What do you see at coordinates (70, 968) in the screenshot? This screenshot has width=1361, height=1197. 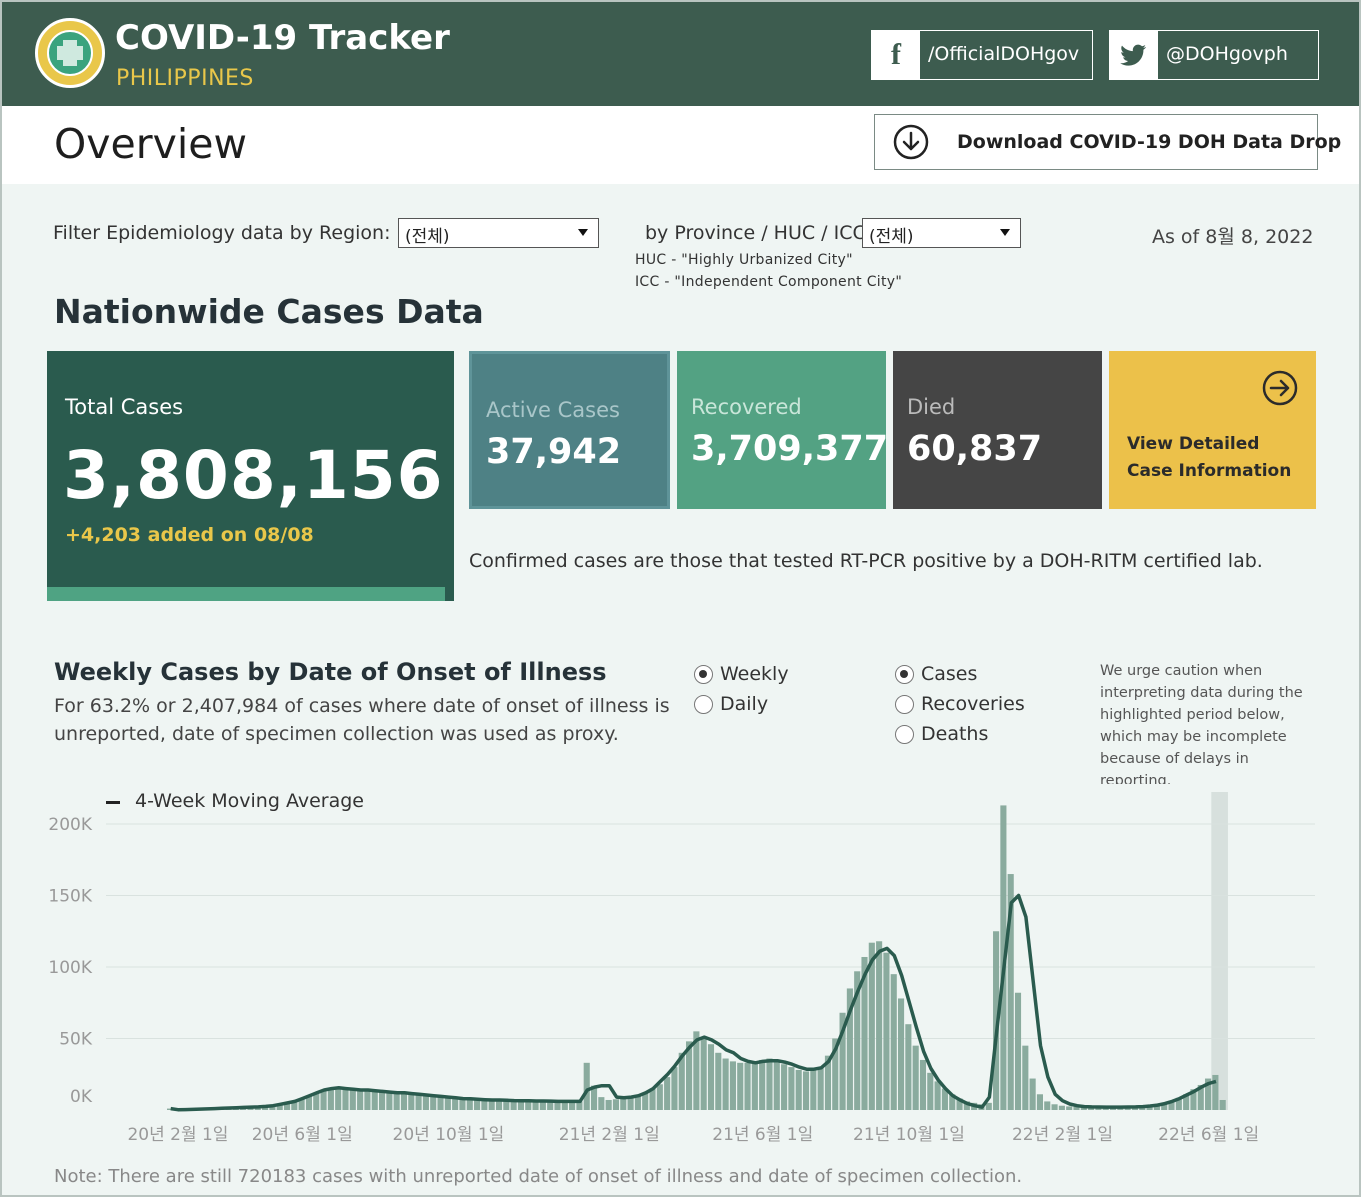 I see `y-tick-label: 100K` at bounding box center [70, 968].